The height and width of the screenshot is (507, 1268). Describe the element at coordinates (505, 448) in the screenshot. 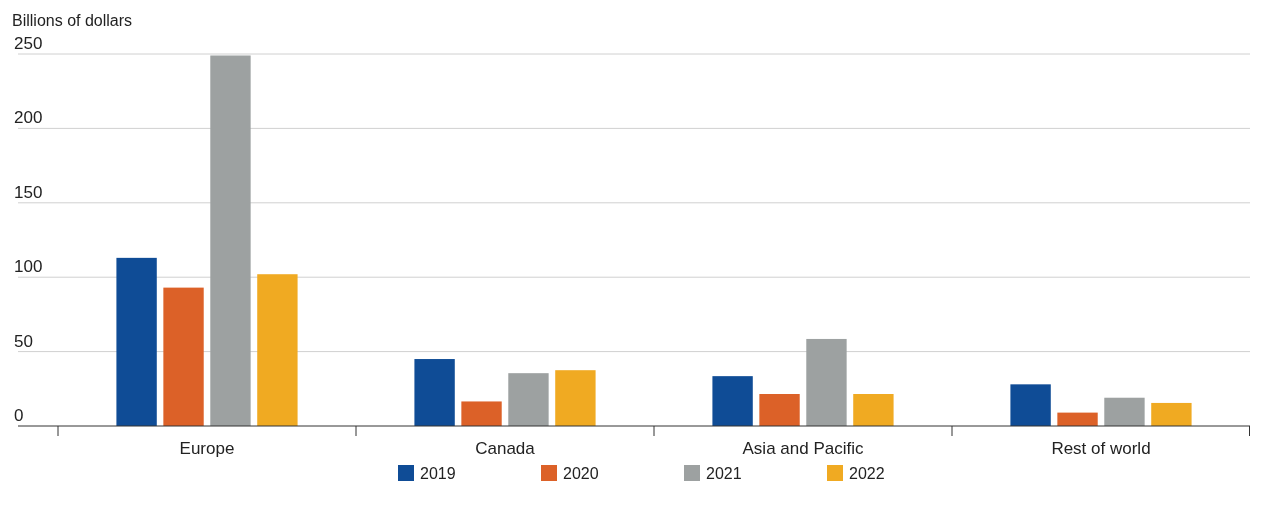

I see `x-tick-label: Canada` at that location.